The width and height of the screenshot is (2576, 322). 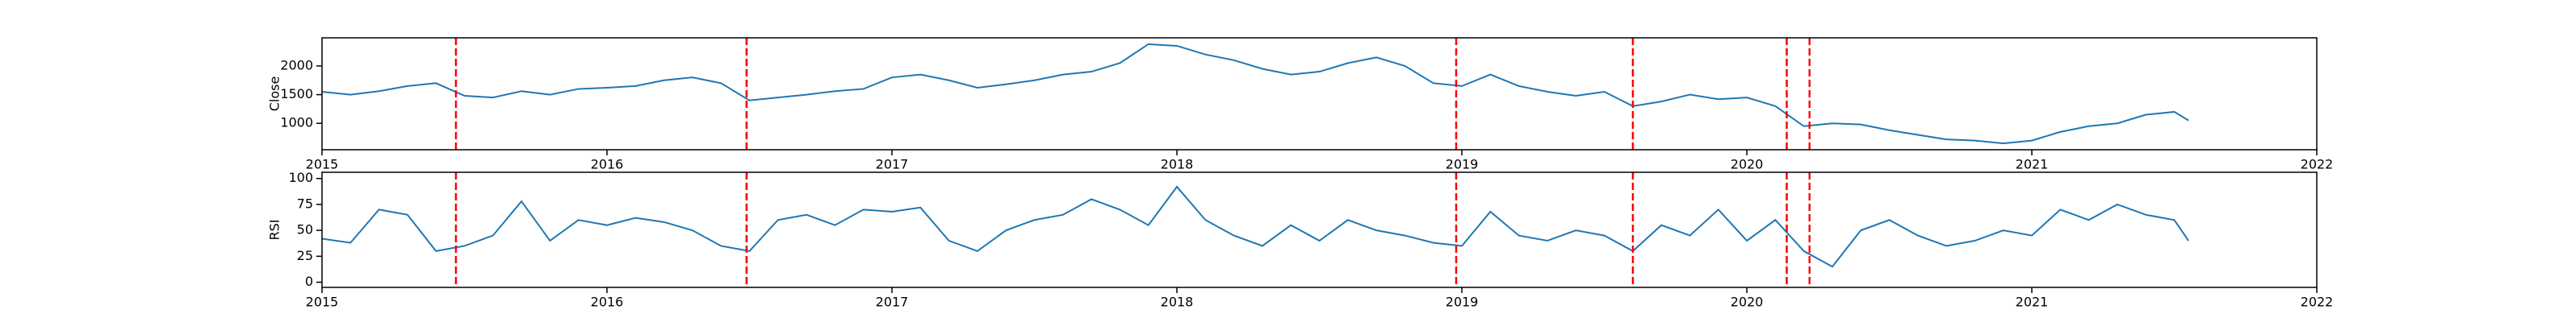 What do you see at coordinates (275, 231) in the screenshot?
I see `y-axis-label: RSI` at bounding box center [275, 231].